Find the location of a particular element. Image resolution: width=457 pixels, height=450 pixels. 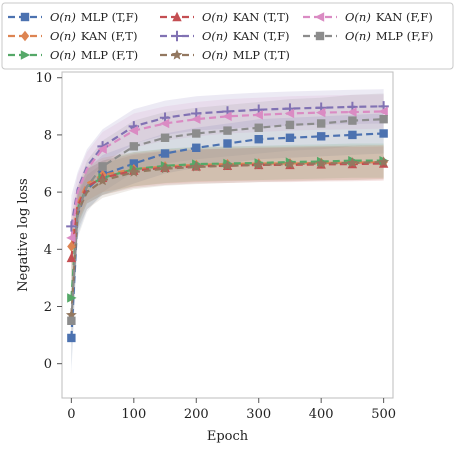

legend-item-1: O(n) KAN (F,T) is located at coordinates (72, 36).